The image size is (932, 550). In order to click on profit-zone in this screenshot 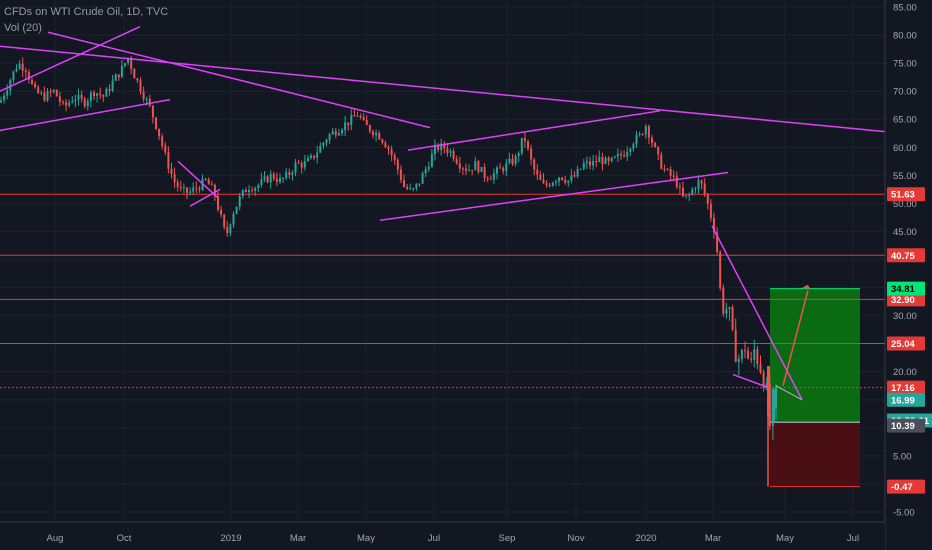, I will do `click(815, 355)`.